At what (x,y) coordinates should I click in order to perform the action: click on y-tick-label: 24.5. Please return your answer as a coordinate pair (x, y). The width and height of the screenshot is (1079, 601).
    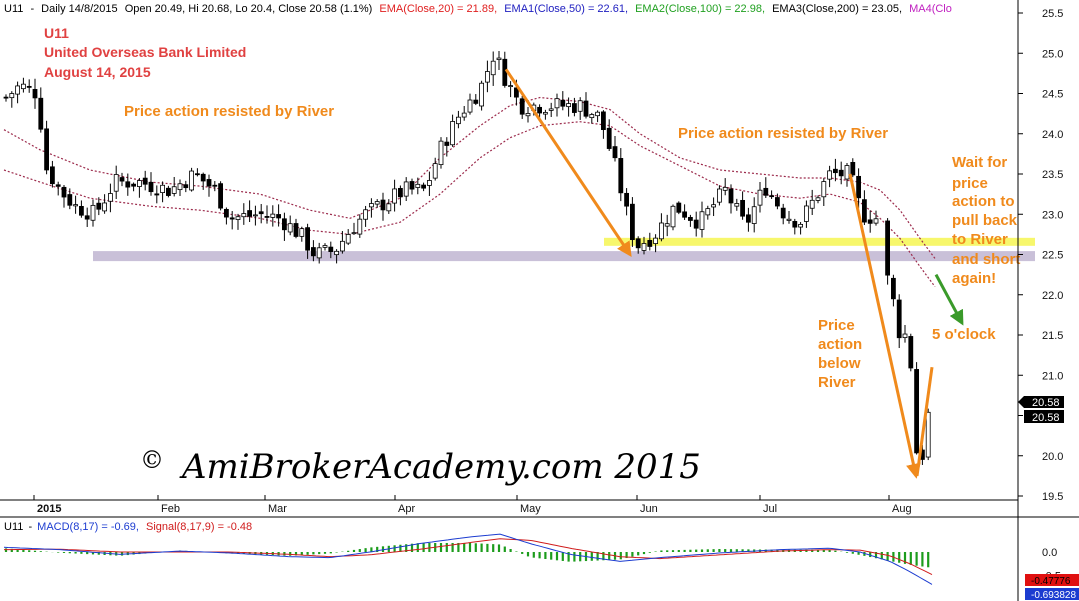
    Looking at the image, I should click on (1052, 95).